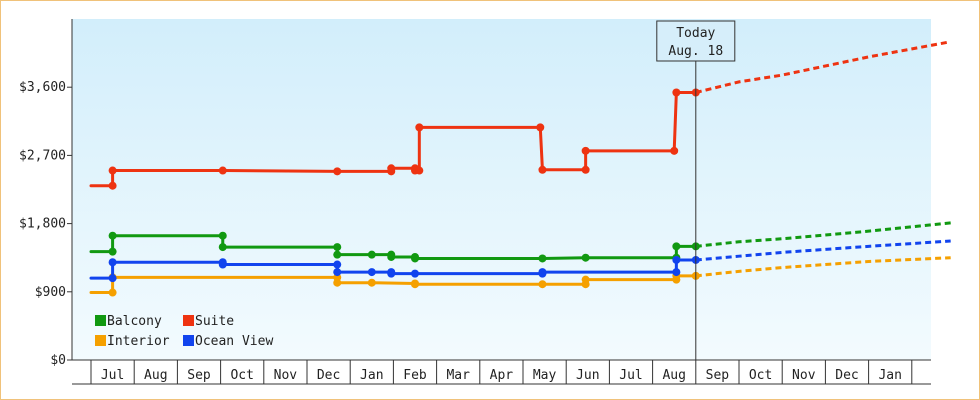 The image size is (980, 400). Describe the element at coordinates (823, 67) in the screenshot. I see `forecast-line-suite` at that location.